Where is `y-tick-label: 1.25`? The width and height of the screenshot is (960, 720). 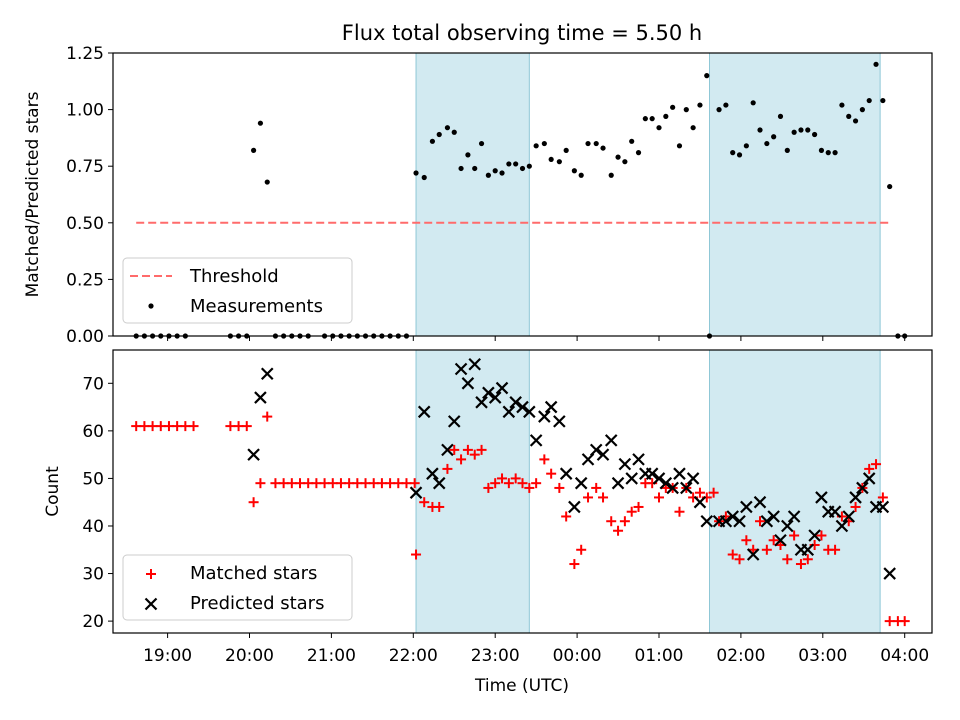 y-tick-label: 1.25 is located at coordinates (85, 54).